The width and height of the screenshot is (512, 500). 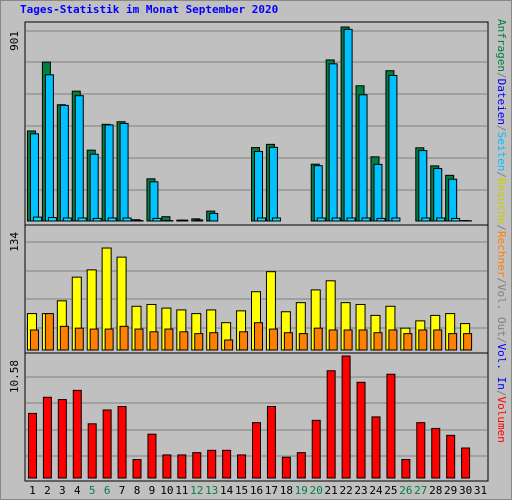 I want to click on x-tick-label: 24, so click(x=376, y=490).